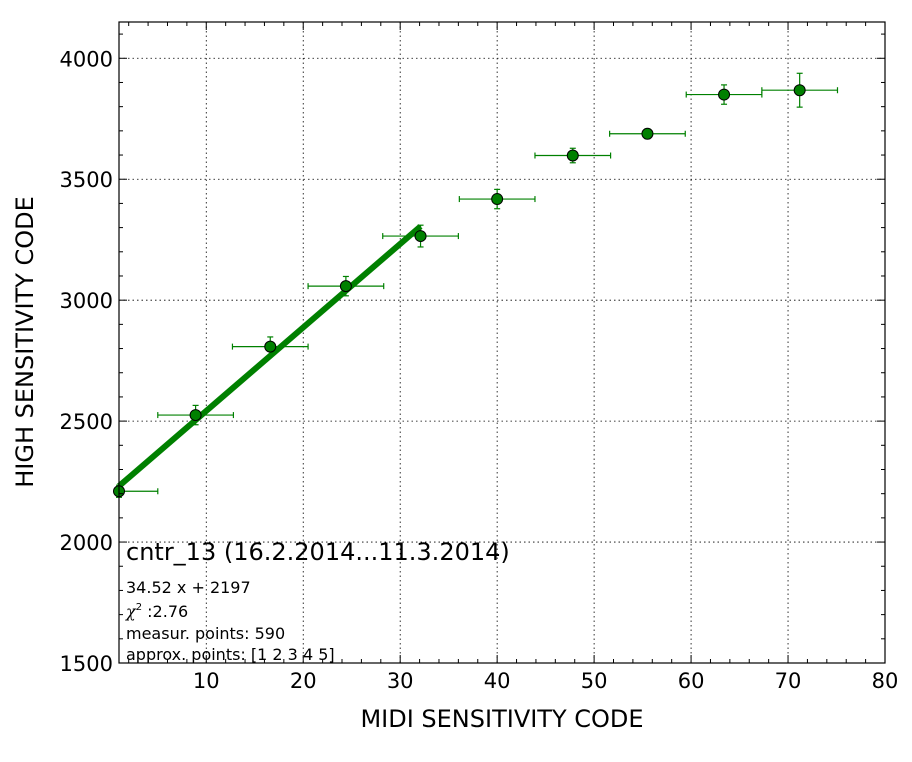 This screenshot has height=762, width=912. I want to click on annotation-chi2: χ2 :2.76, so click(156, 611).